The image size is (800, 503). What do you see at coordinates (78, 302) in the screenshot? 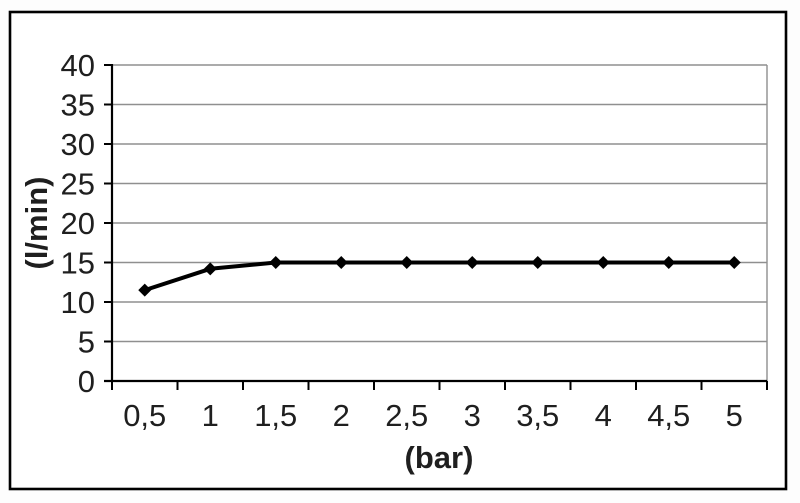
I see `y-tick-label: 10` at bounding box center [78, 302].